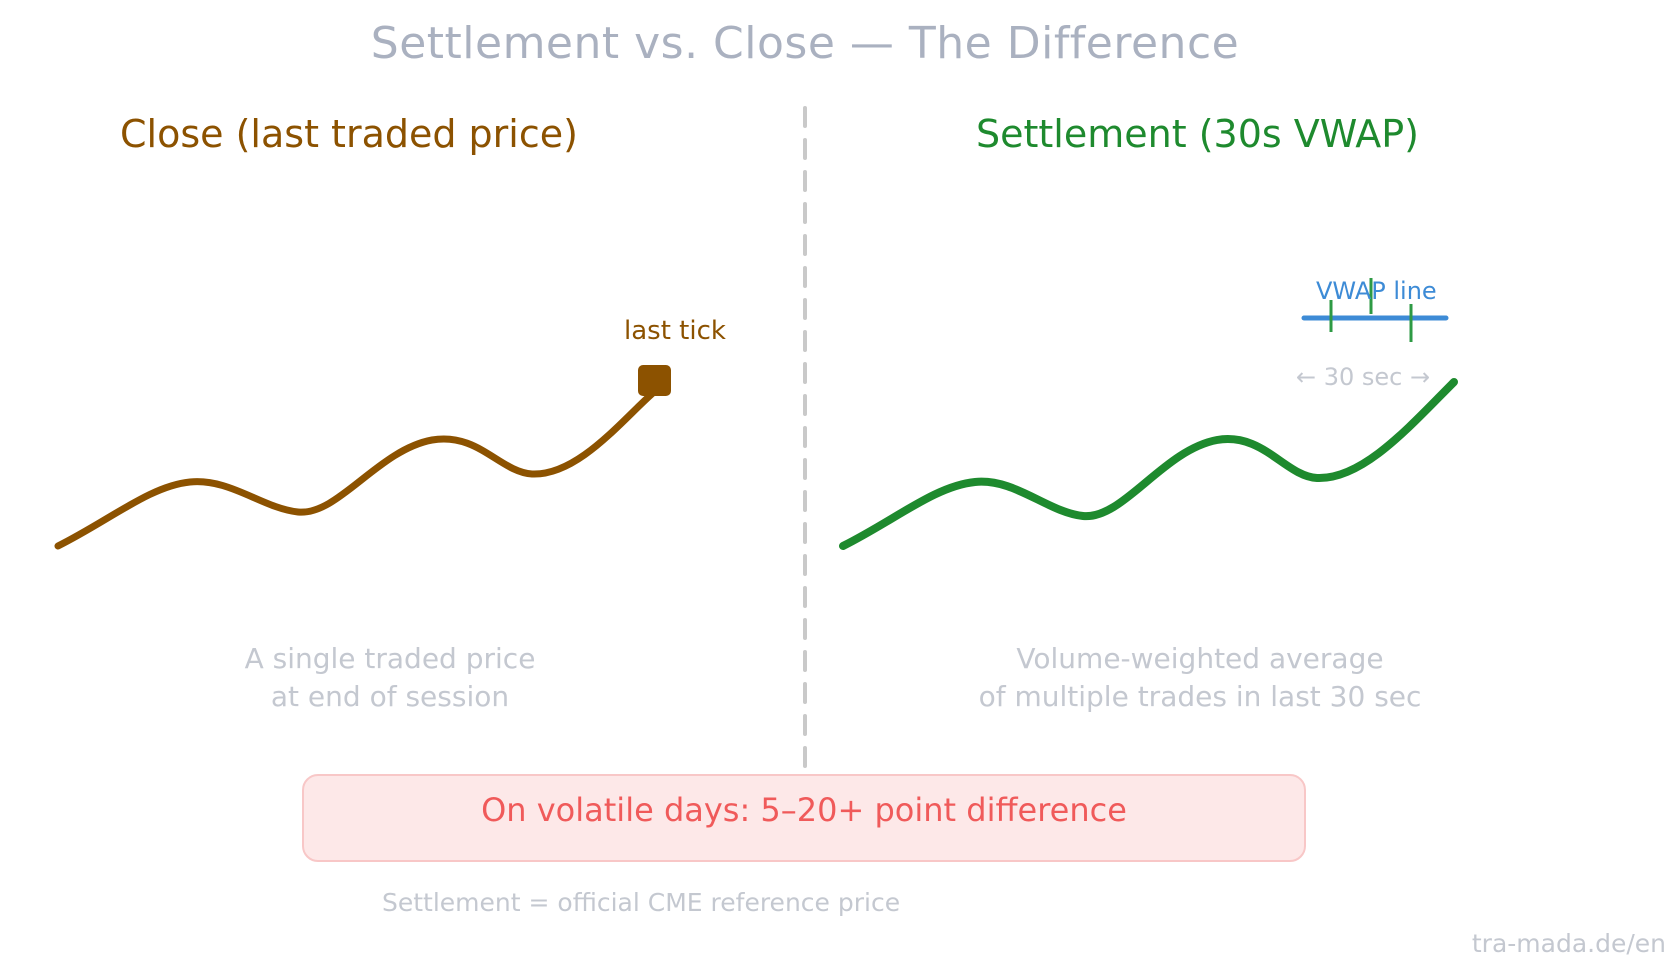  Describe the element at coordinates (390, 696) in the screenshot. I see `close-caption-line-2: at end of session` at that location.